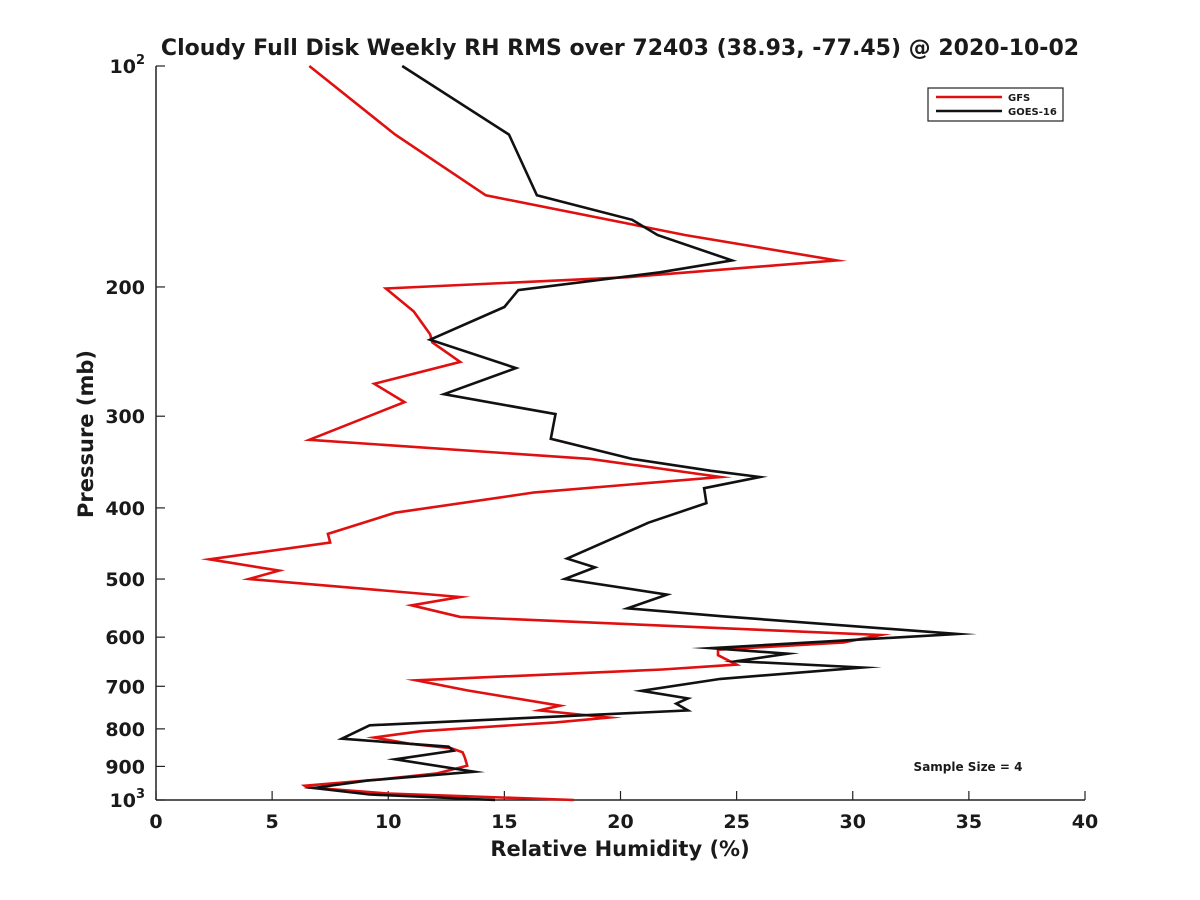  What do you see at coordinates (155, 822) in the screenshot?
I see `x-tick-label: 0` at bounding box center [155, 822].